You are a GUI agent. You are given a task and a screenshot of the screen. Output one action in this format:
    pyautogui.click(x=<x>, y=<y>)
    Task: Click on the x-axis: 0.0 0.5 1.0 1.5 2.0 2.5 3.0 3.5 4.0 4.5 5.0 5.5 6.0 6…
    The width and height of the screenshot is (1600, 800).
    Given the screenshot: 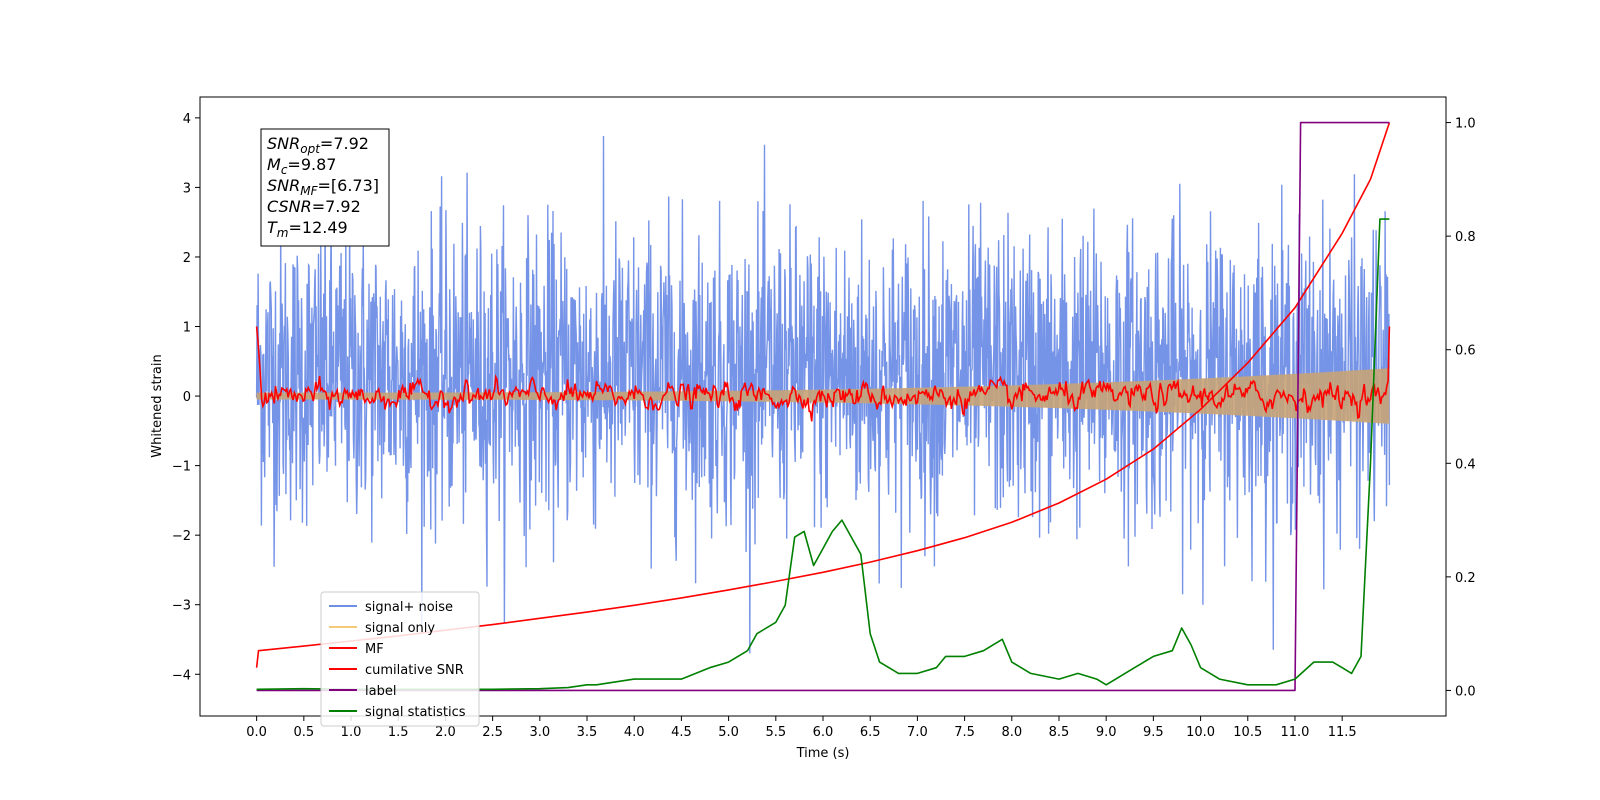 What is the action you would take?
    pyautogui.click(x=801, y=728)
    